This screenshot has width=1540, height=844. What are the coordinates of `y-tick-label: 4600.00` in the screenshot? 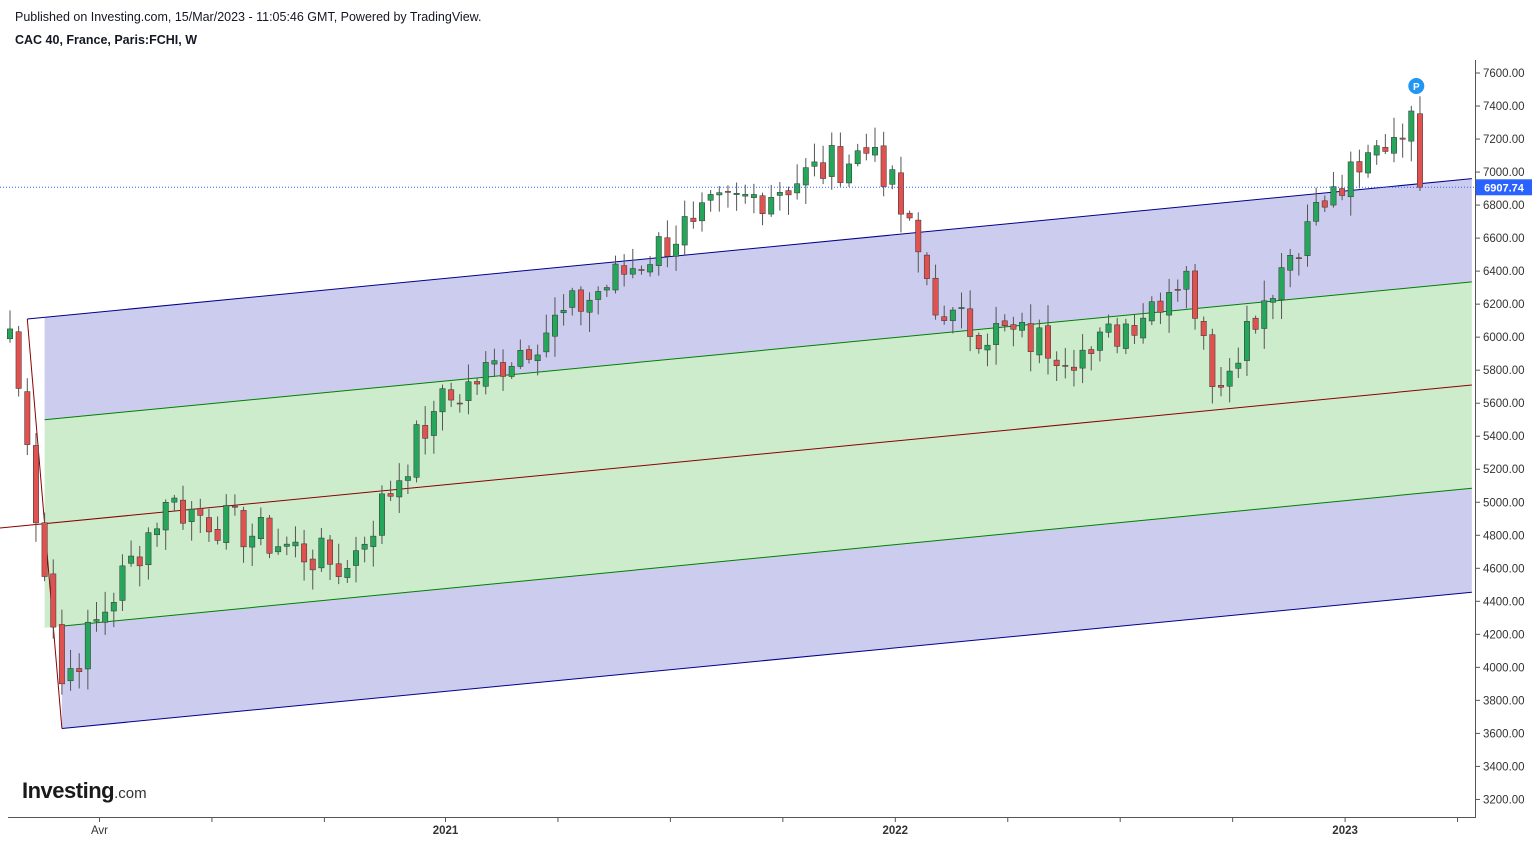 It's located at (1504, 569).